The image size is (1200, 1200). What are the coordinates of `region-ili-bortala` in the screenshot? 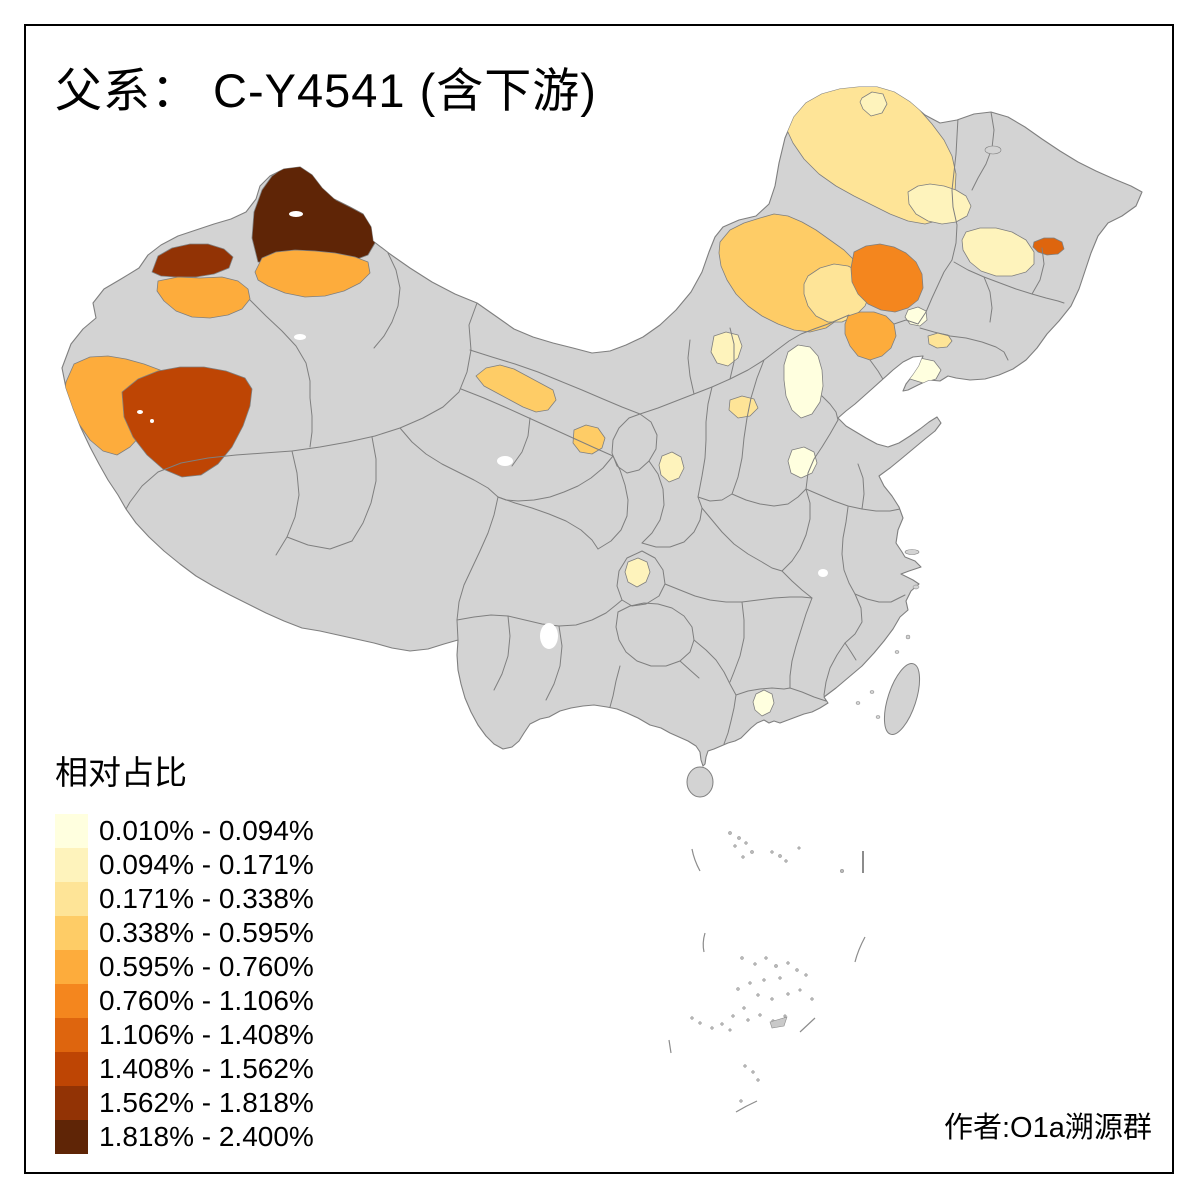 It's located at (203, 297).